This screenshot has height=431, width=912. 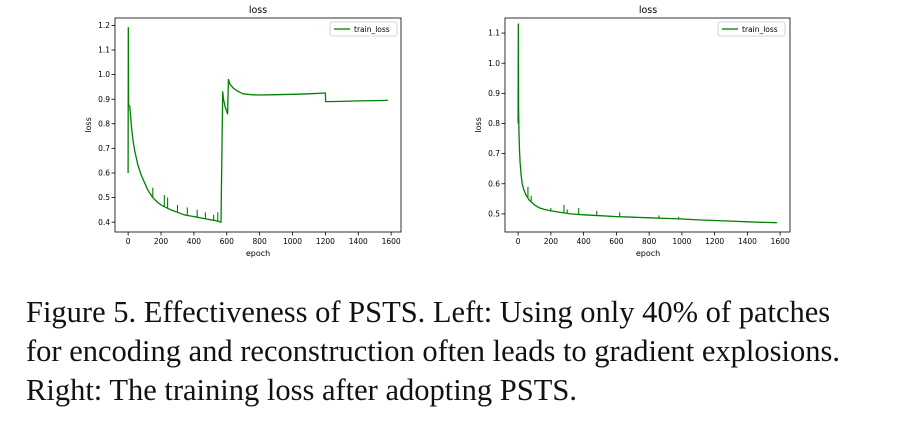 I want to click on right-train-loss-line, so click(x=647, y=123).